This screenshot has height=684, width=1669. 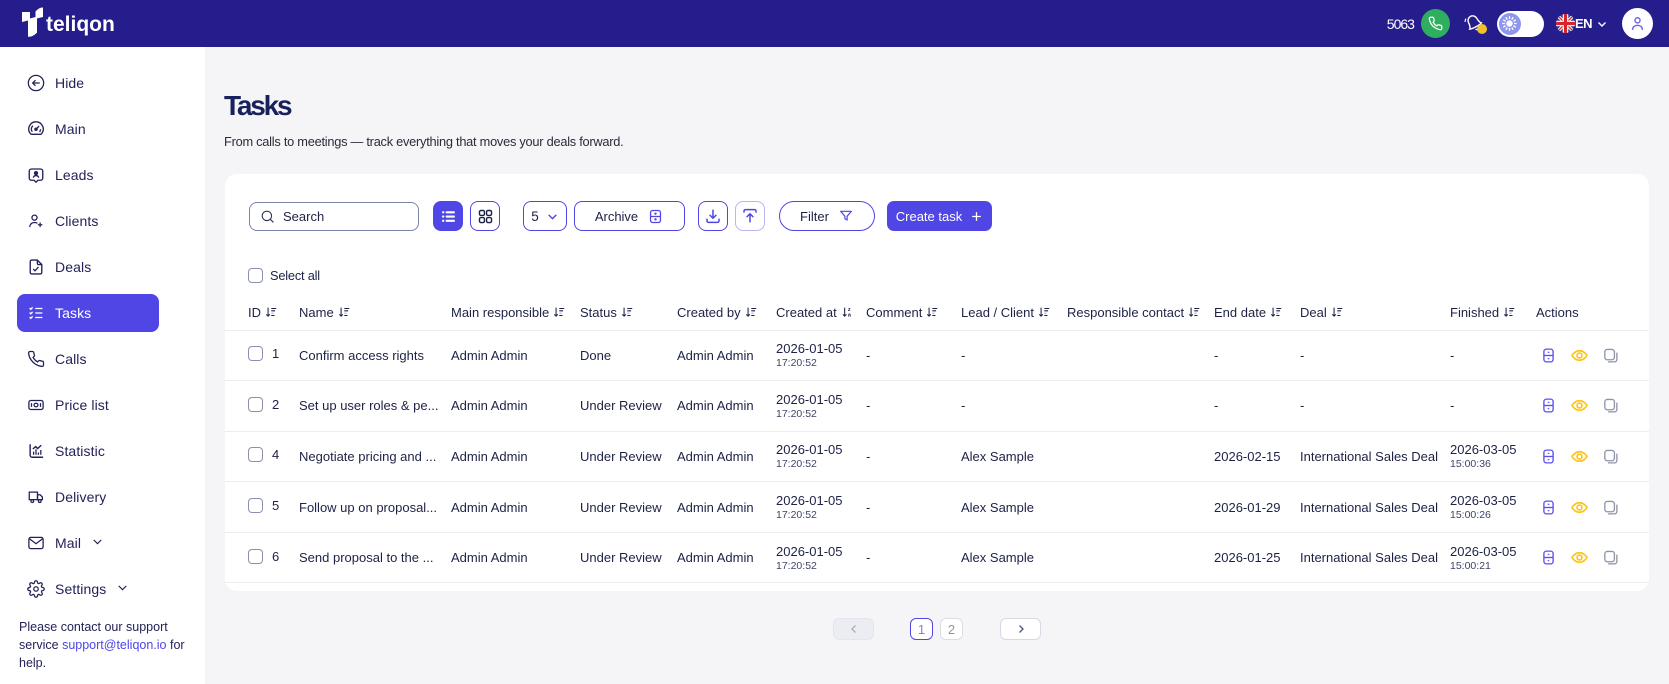 I want to click on svg-text: z, so click(x=849, y=310).